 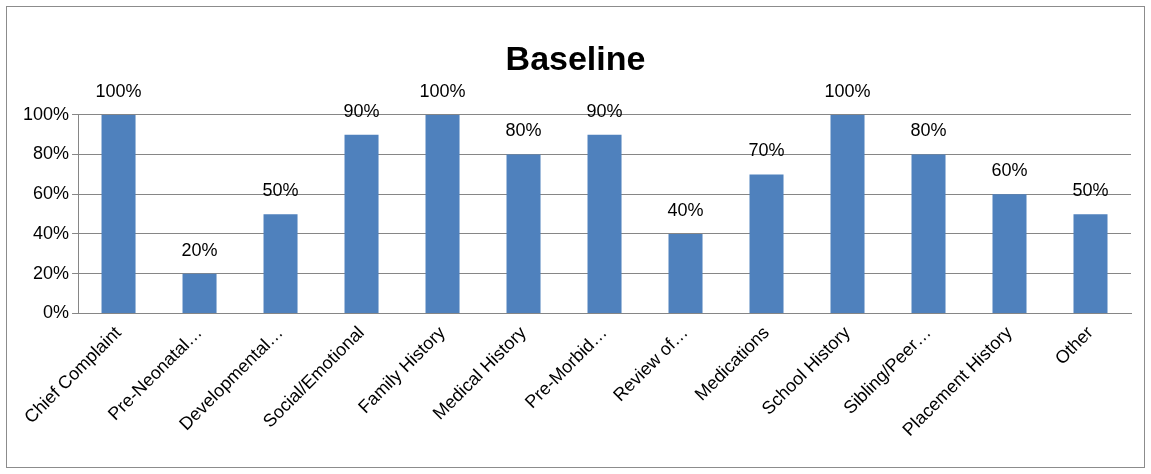 What do you see at coordinates (1009, 170) in the screenshot?
I see `data-label: 60%` at bounding box center [1009, 170].